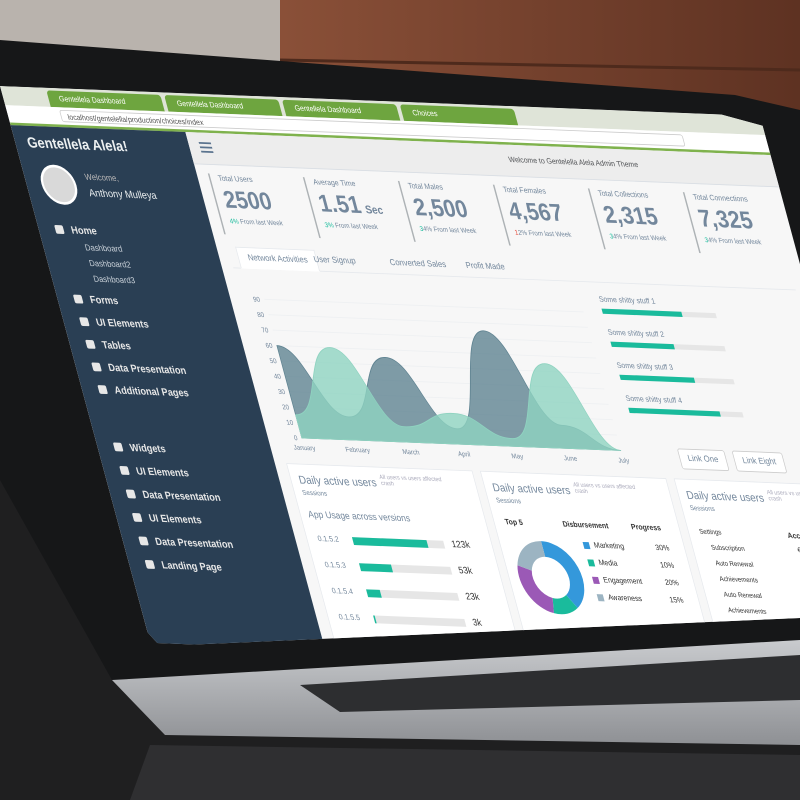  Describe the element at coordinates (277, 377) in the screenshot. I see `y-tick-label: 40` at that location.